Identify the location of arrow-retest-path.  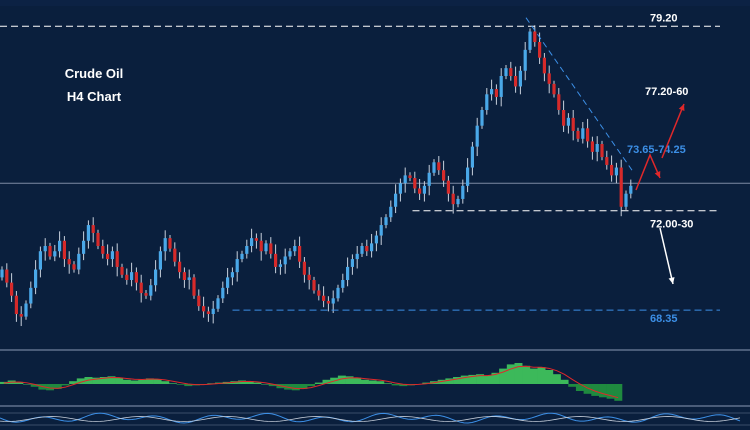
(648, 172).